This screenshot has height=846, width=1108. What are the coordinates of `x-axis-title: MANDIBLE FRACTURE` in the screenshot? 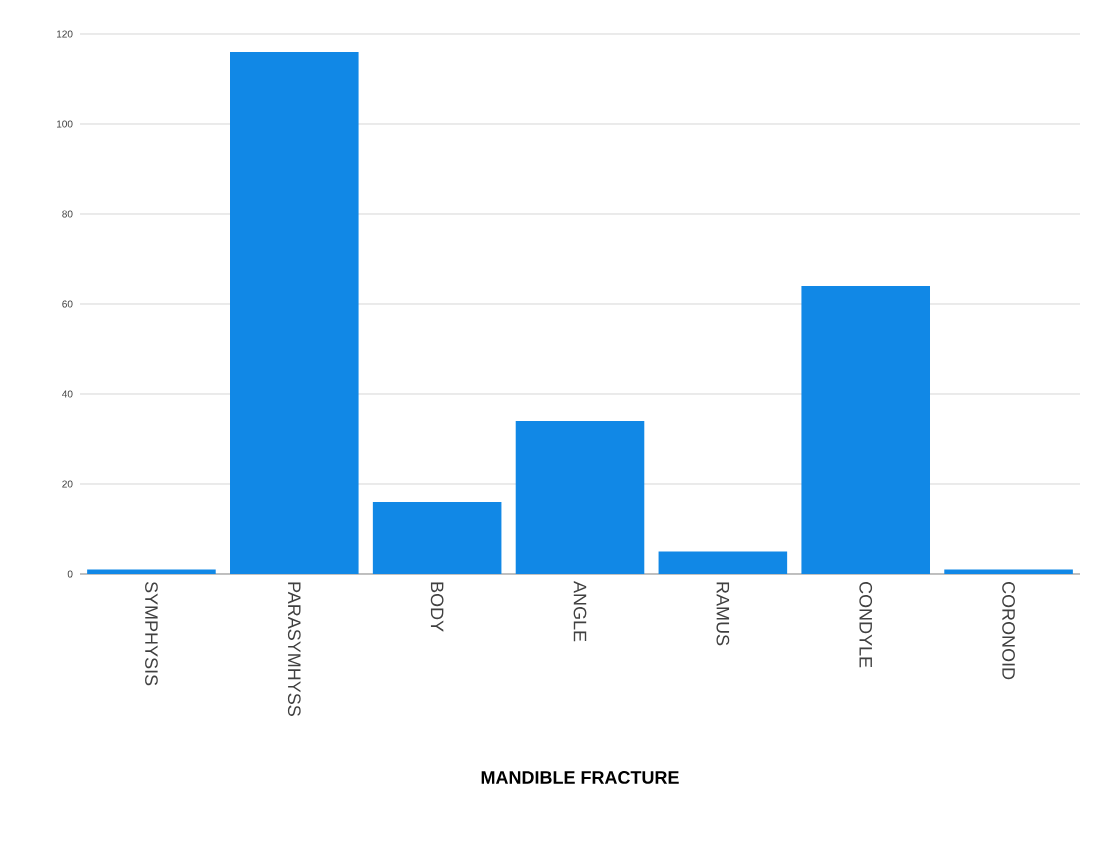 It's located at (580, 777).